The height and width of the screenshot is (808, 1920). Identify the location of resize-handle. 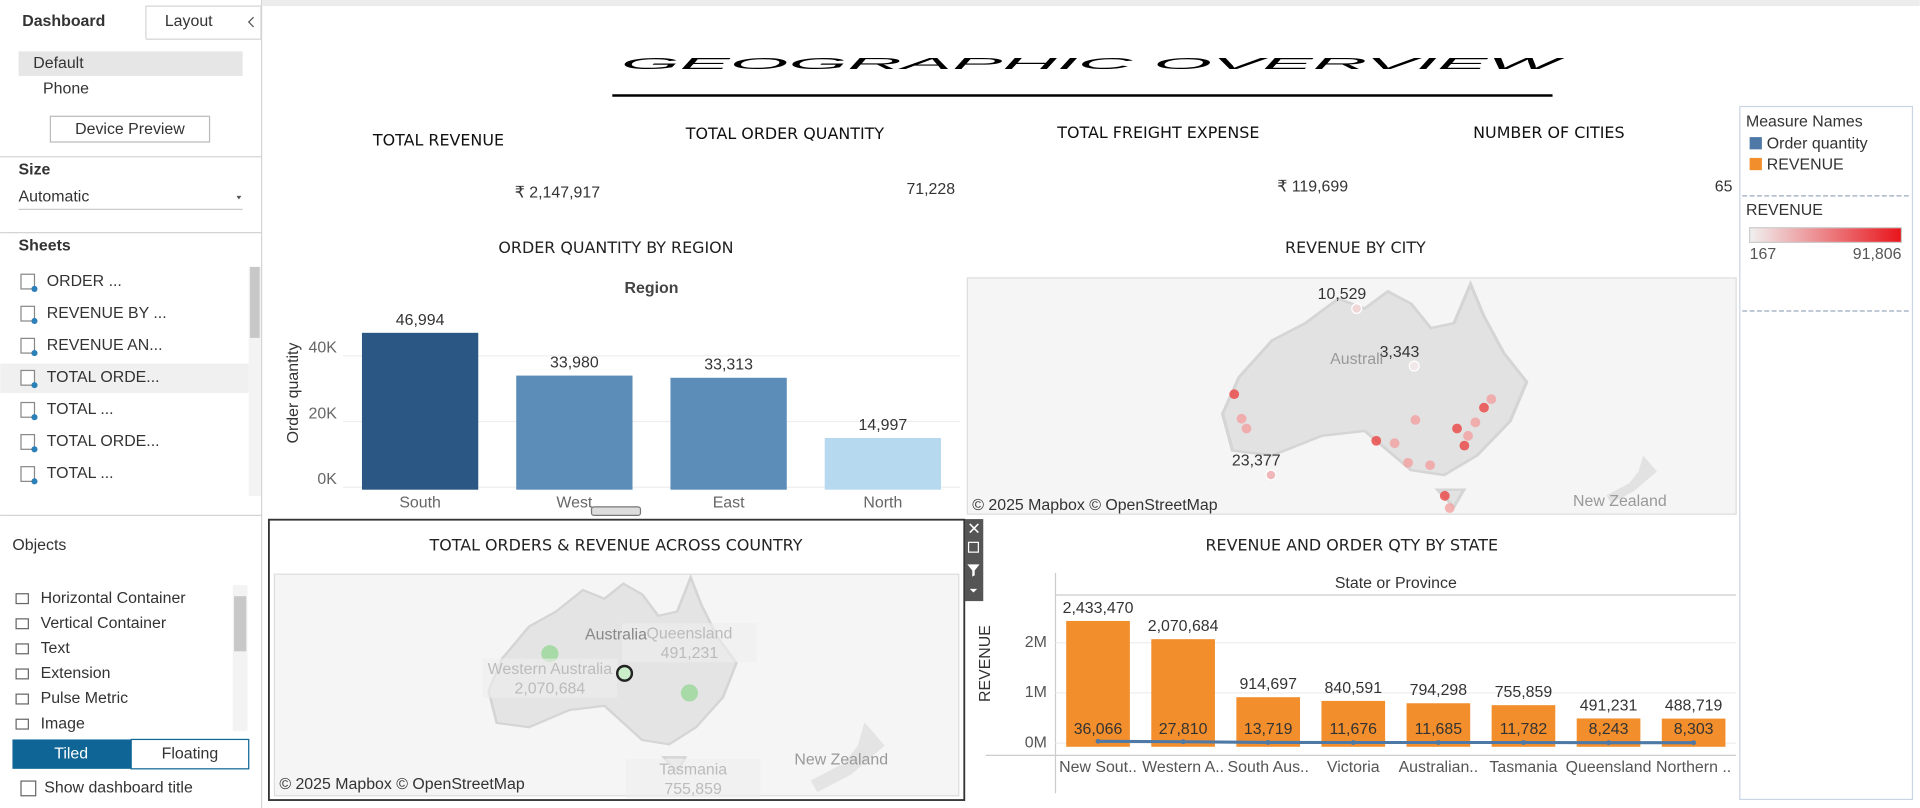
(616, 511).